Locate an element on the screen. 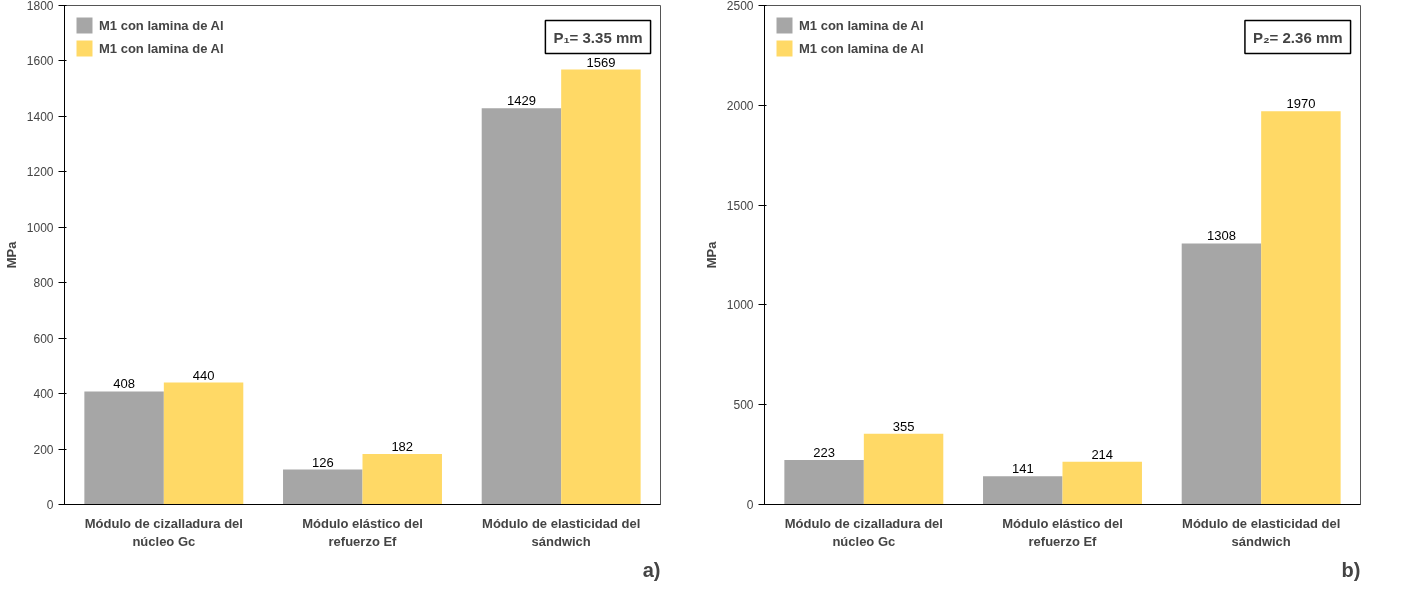 This screenshot has height=595, width=1420. text: a) is located at coordinates (651, 569).